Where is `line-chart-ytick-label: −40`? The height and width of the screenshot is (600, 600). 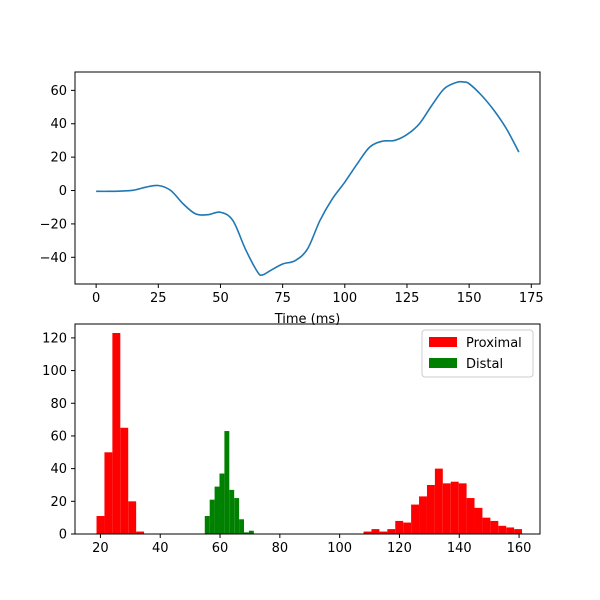
line-chart-ytick-label: −40 is located at coordinates (53, 258).